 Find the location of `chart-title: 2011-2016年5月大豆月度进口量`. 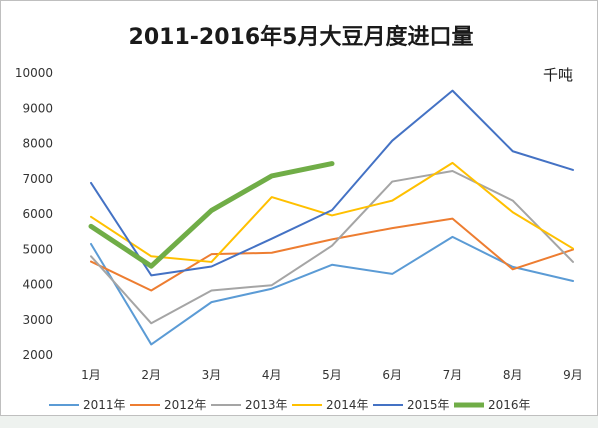

chart-title: 2011-2016年5月大豆月度进口量 is located at coordinates (301, 37).